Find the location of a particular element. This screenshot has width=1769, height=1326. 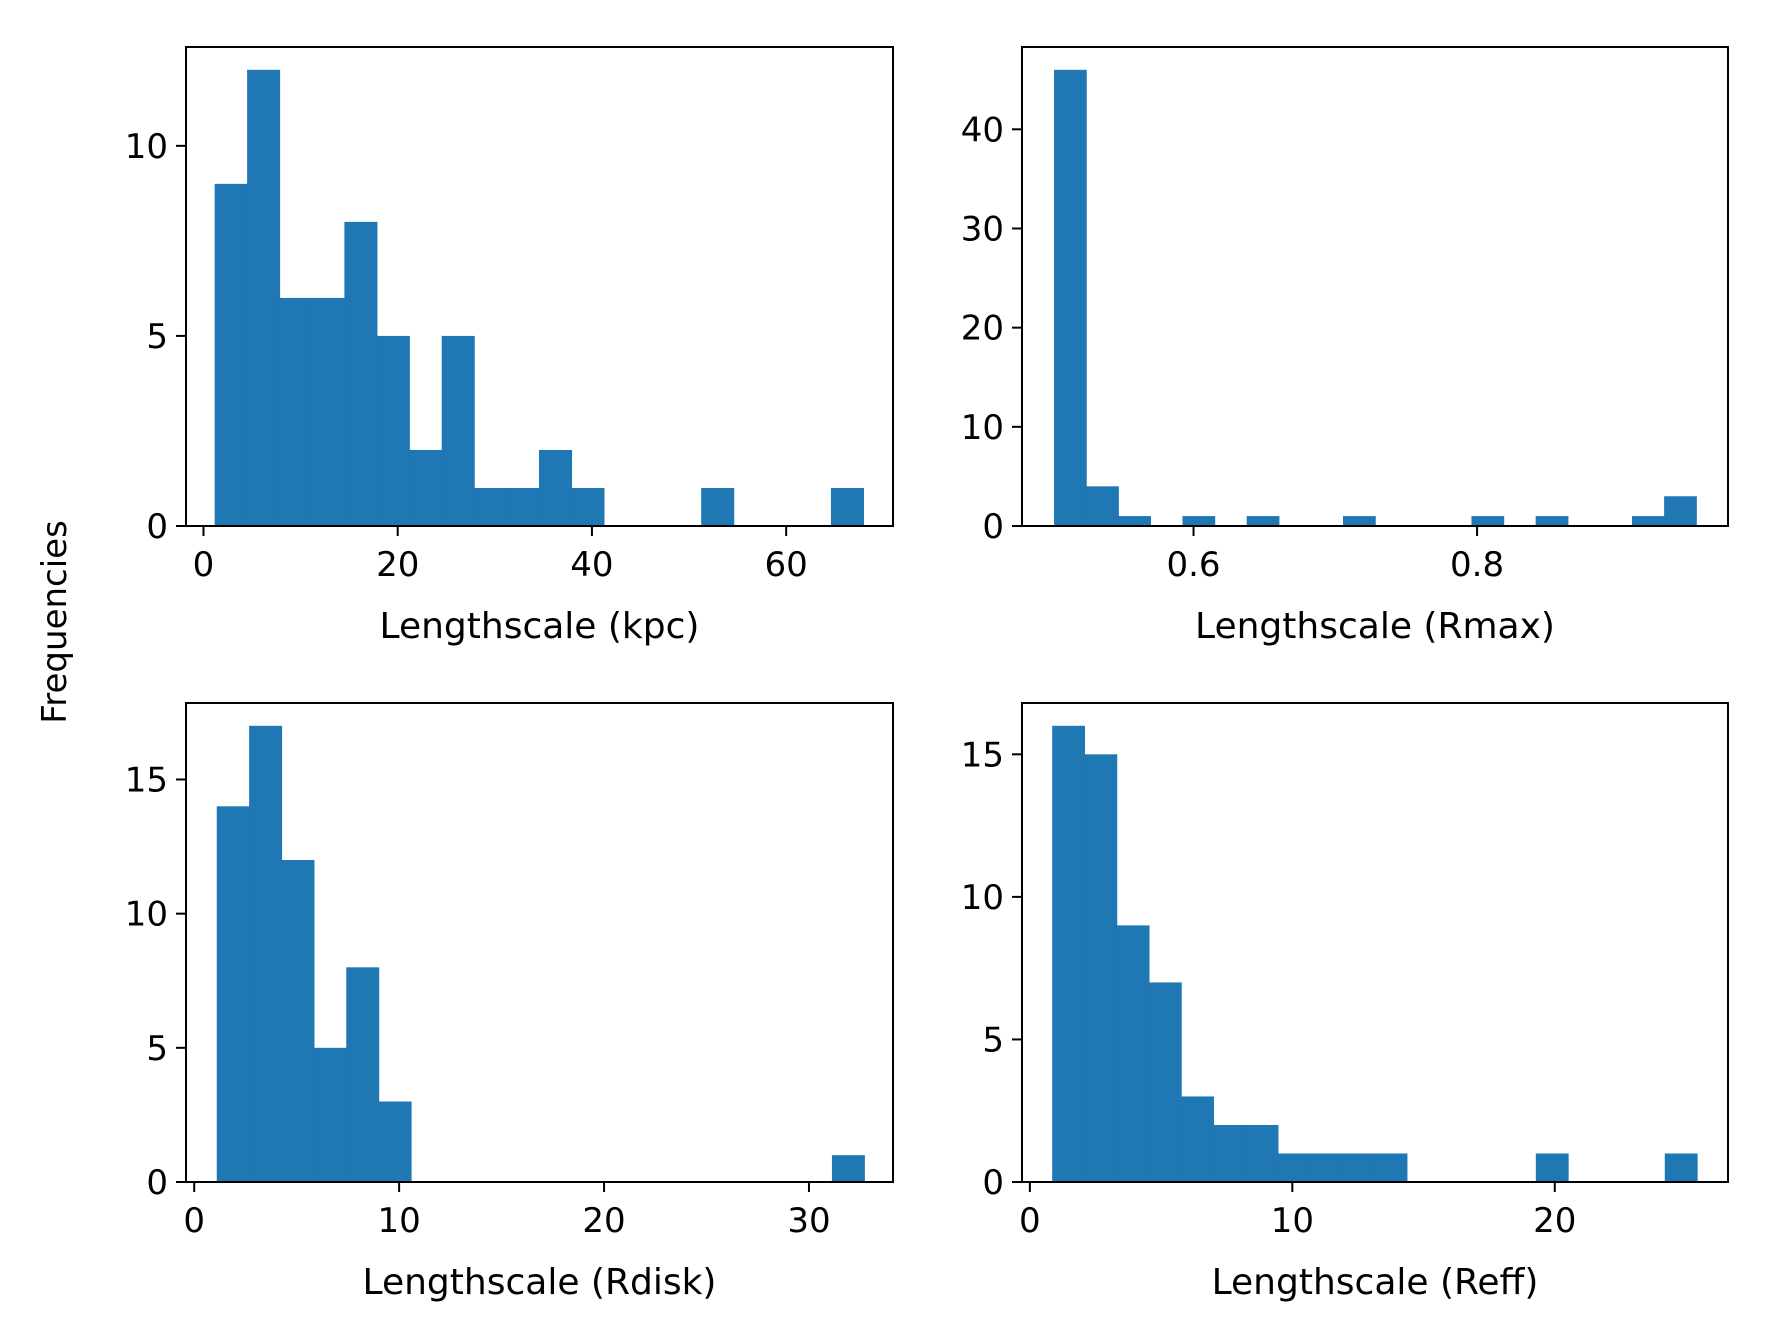

x-tick-label: 40 is located at coordinates (591, 565).